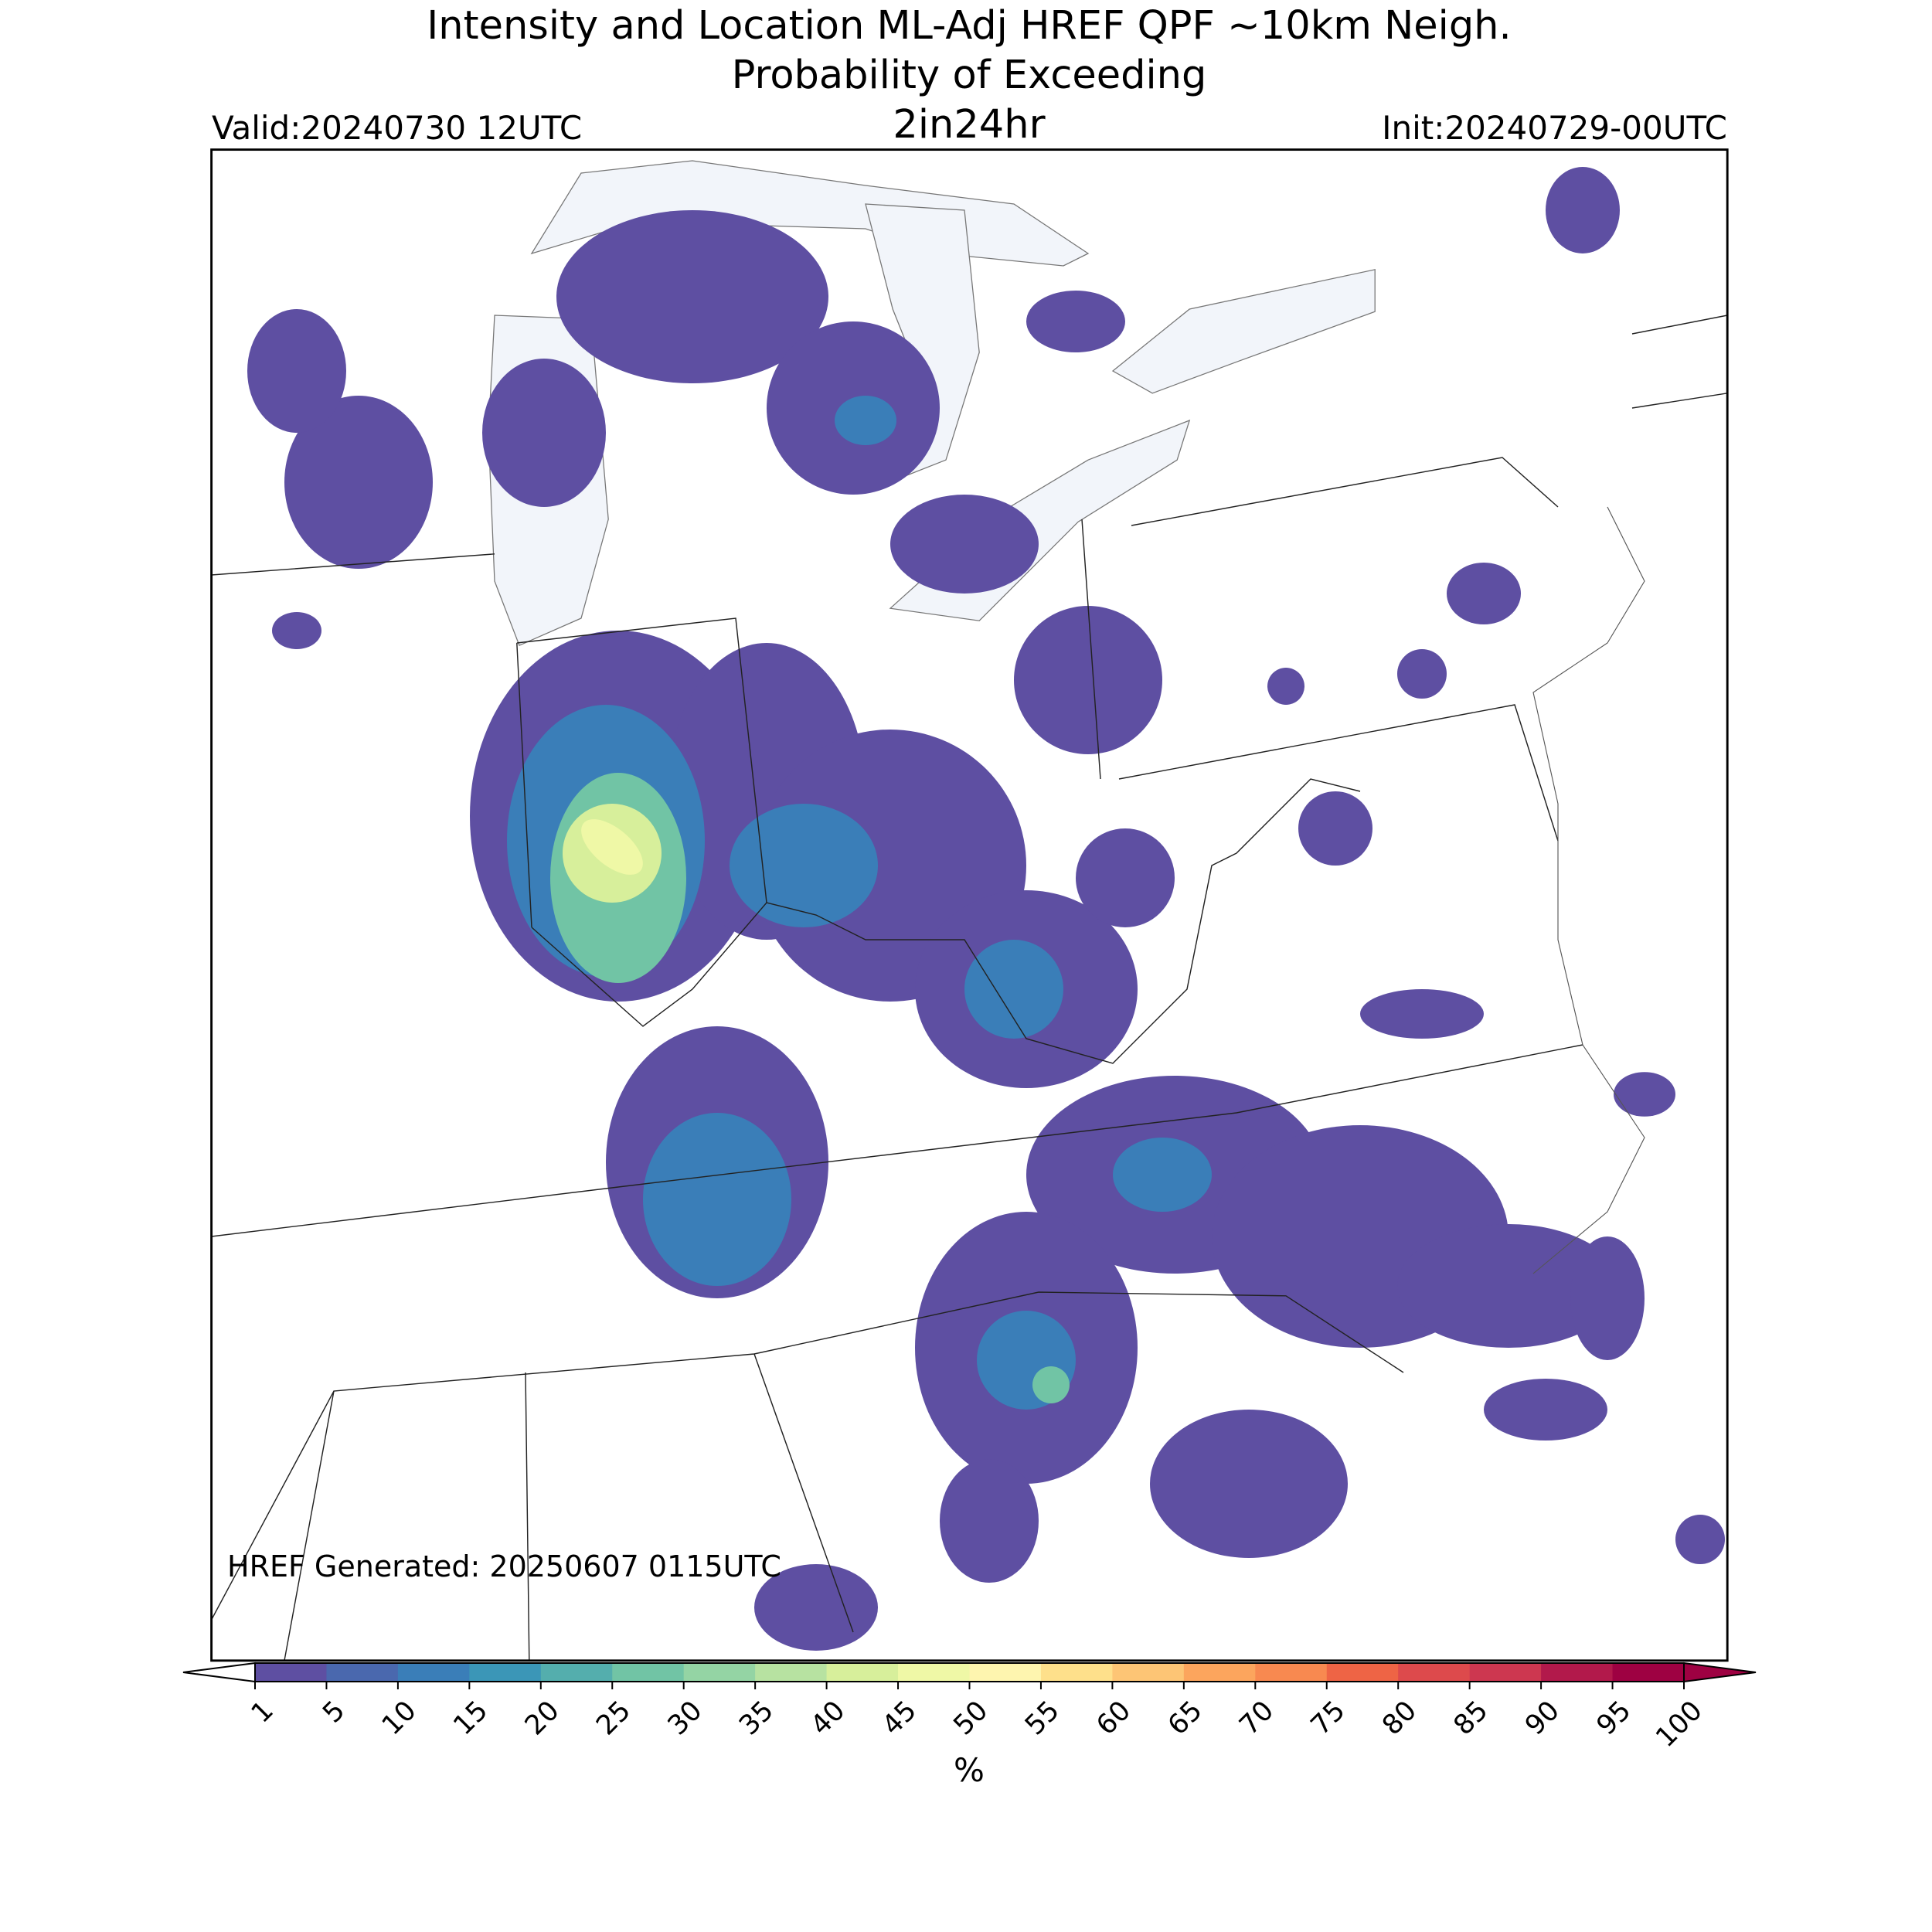  What do you see at coordinates (1680, 1725) in the screenshot?
I see `colorbar-tick-label: 100` at bounding box center [1680, 1725].